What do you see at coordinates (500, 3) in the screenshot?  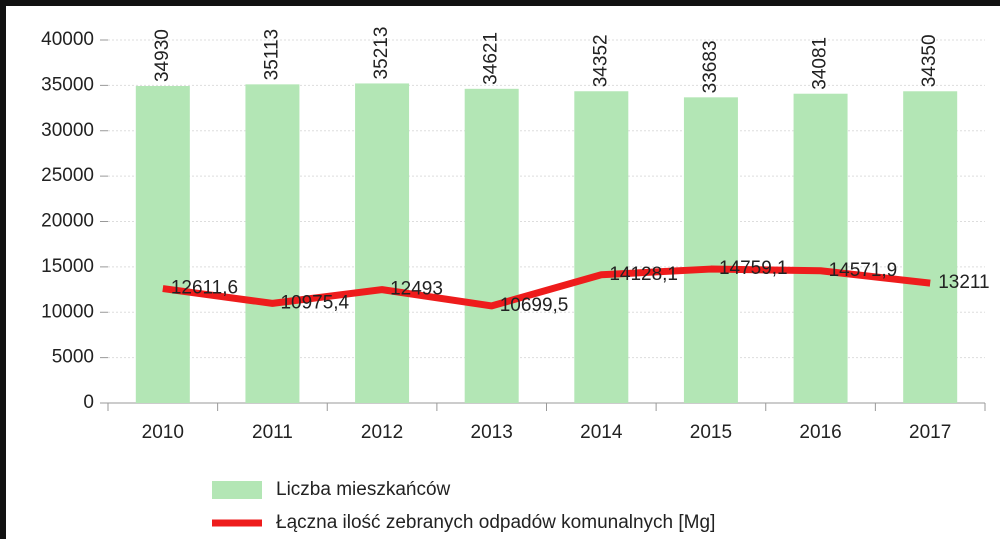 I see `frame-top` at bounding box center [500, 3].